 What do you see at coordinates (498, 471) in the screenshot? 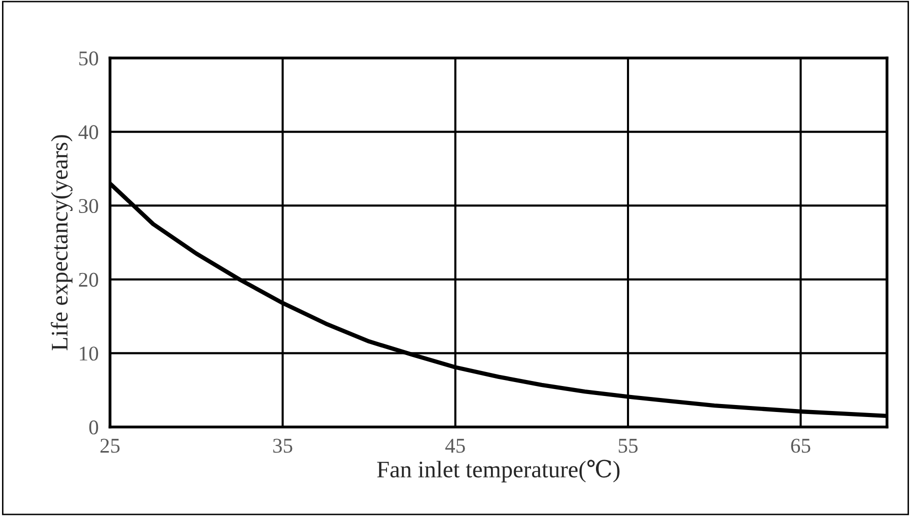
I see `x-axis-title: Fan inlet temperature(℃)` at bounding box center [498, 471].